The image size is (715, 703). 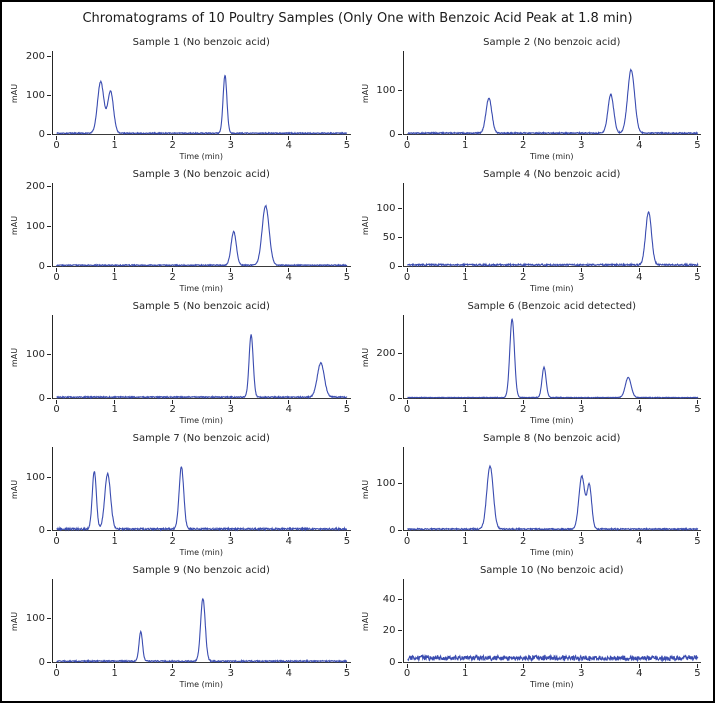 I want to click on subplot-title: Sample 8 (No benzoic acid), so click(x=552, y=438).